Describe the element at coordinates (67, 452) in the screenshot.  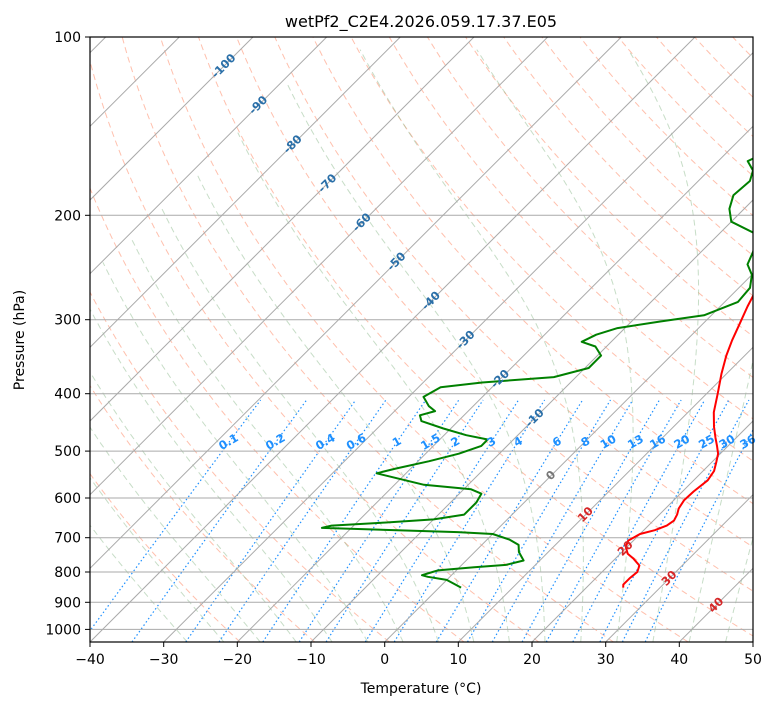
I see `y-tick-label: 500` at that location.